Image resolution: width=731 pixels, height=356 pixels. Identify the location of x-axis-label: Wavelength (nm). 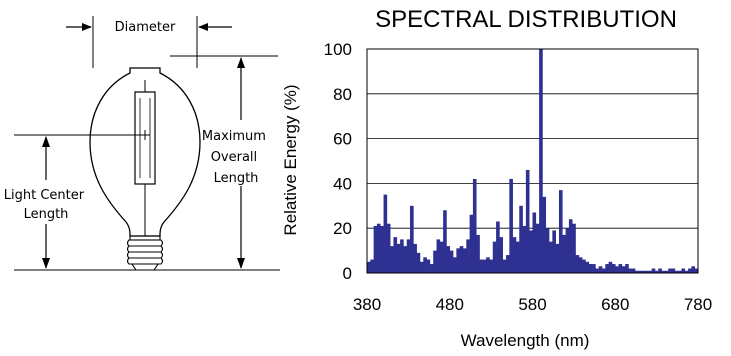
(525, 340).